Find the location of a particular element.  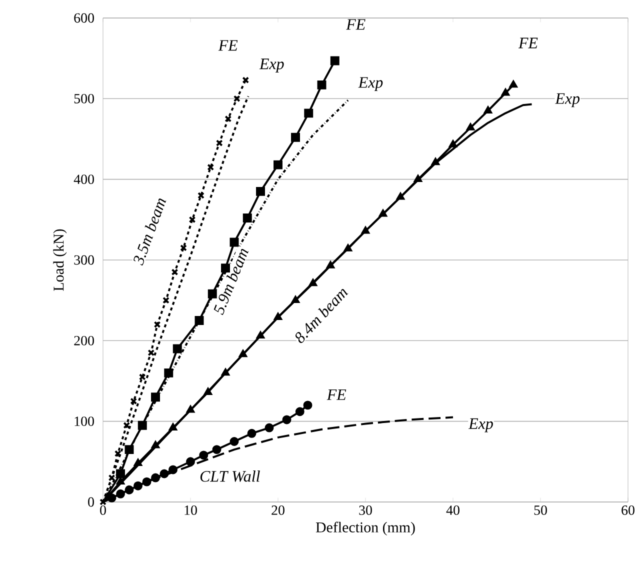

x-tick-label: 60 is located at coordinates (628, 510).